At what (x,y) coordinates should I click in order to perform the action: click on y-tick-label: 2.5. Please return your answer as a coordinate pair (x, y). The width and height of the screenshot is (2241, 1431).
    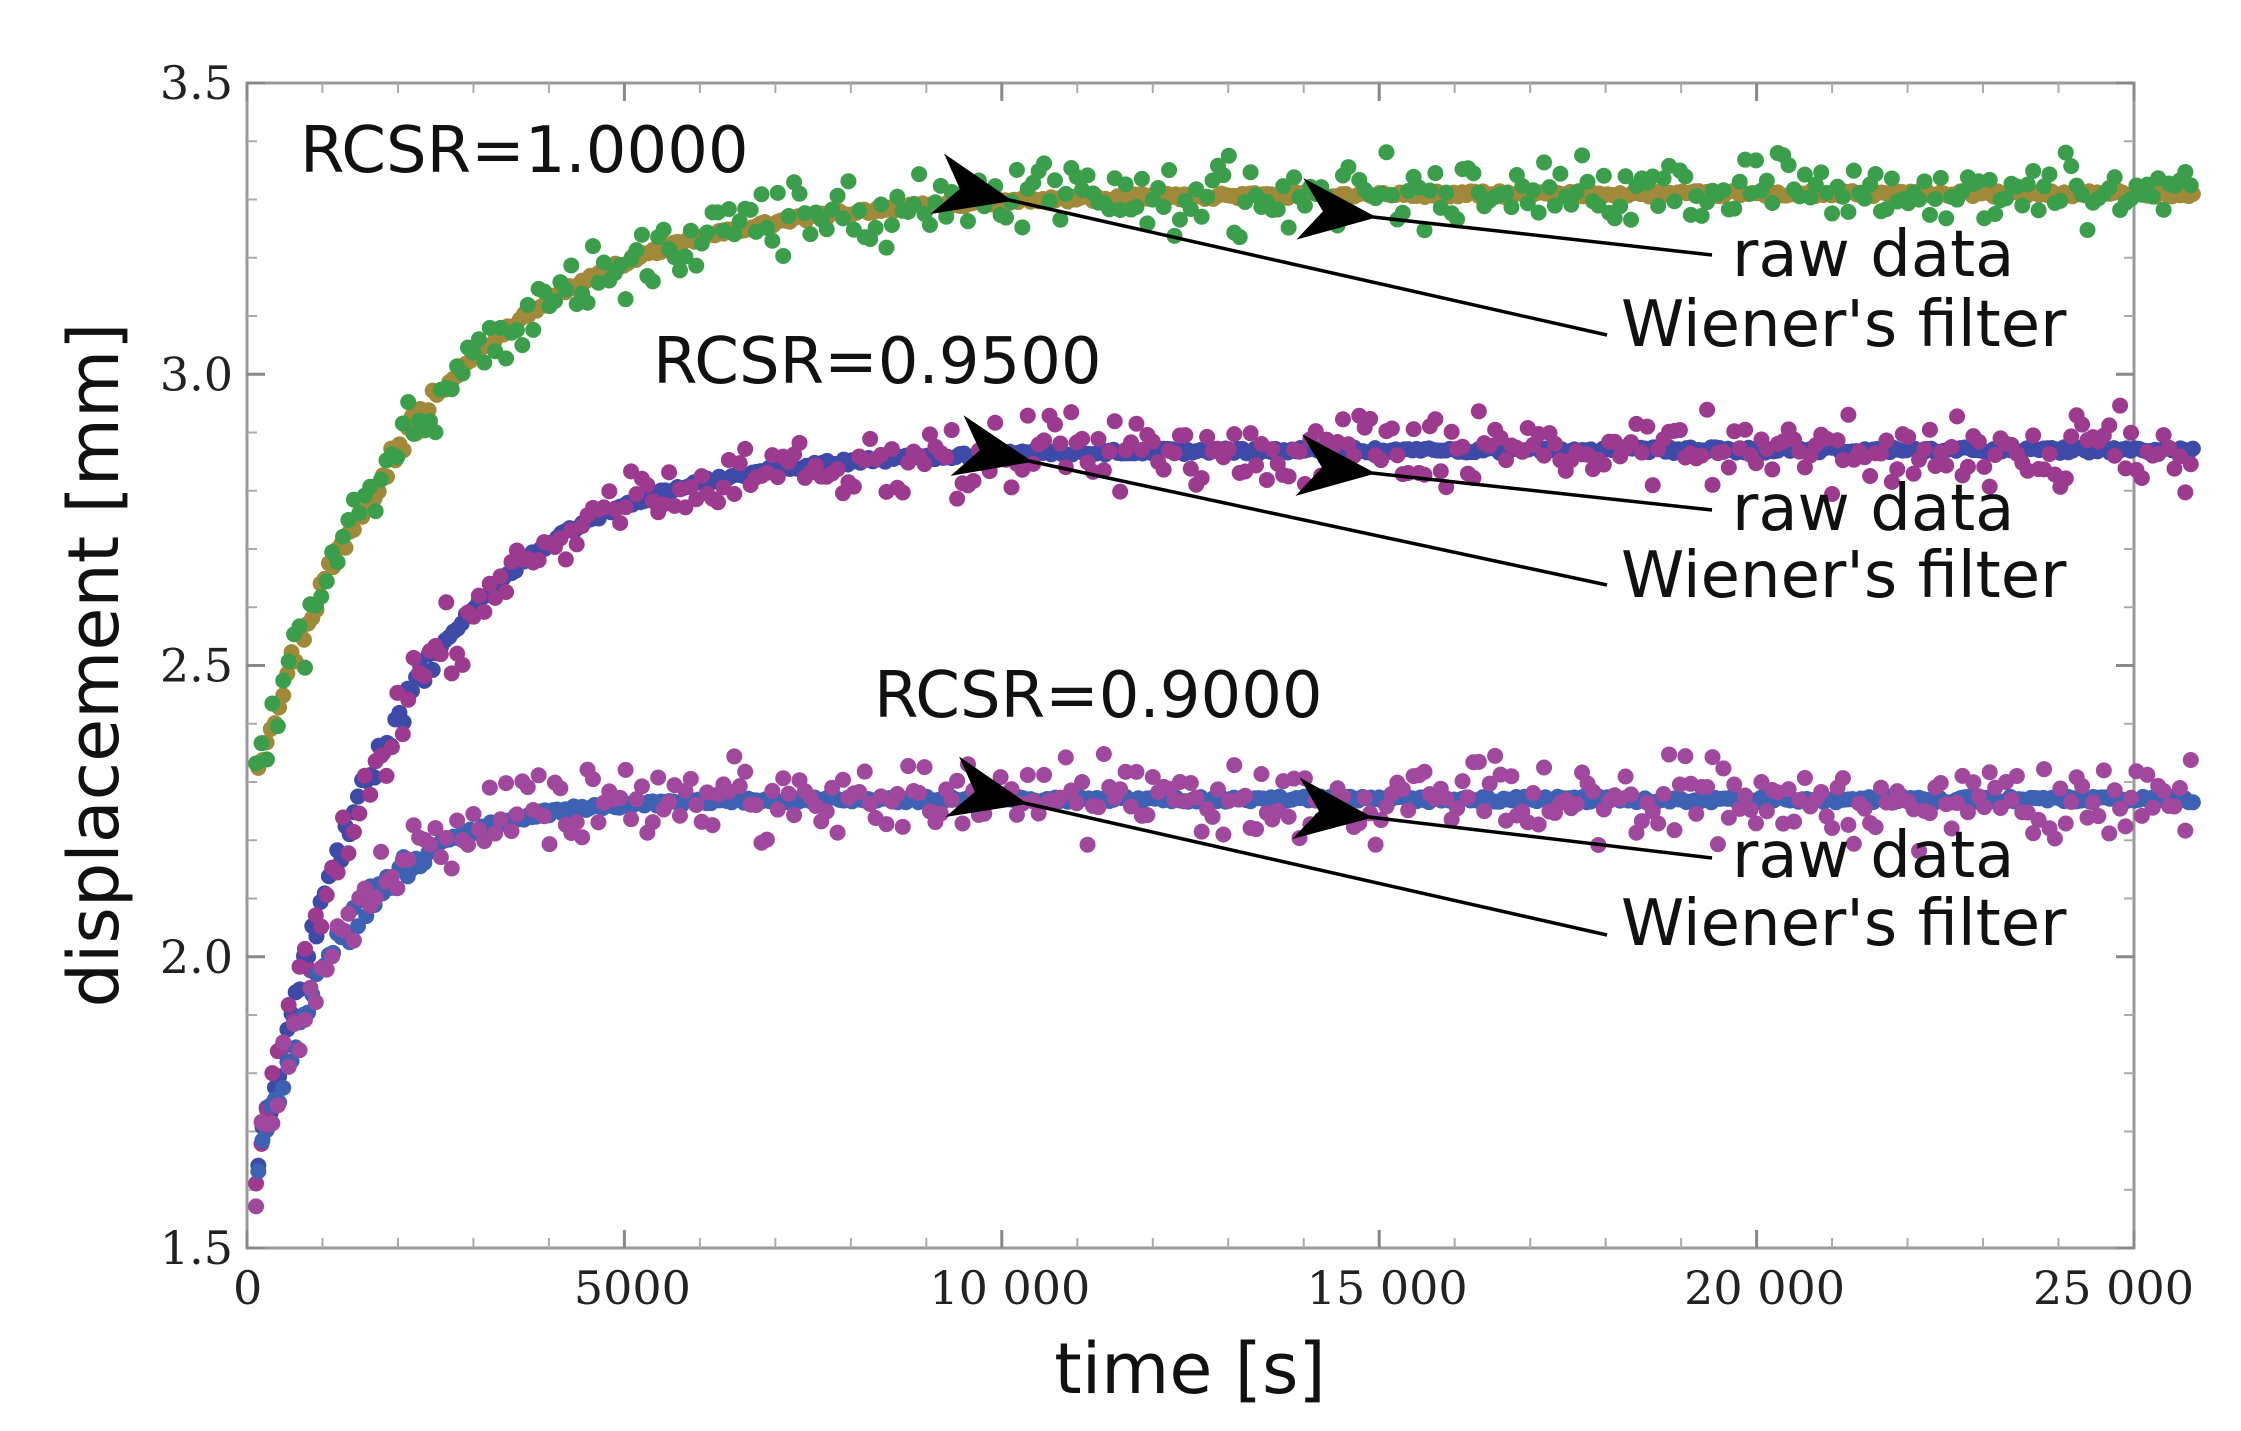
    Looking at the image, I should click on (196, 666).